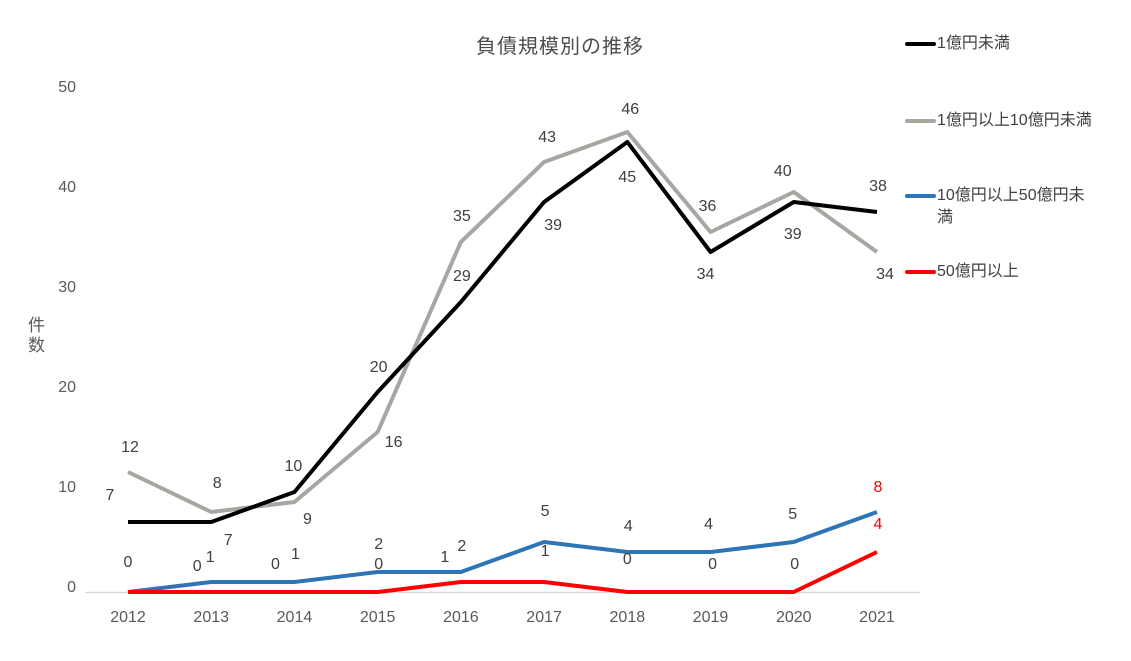 This screenshot has width=1131, height=661. Describe the element at coordinates (67, 87) in the screenshot. I see `y-tick-label: 50` at that location.